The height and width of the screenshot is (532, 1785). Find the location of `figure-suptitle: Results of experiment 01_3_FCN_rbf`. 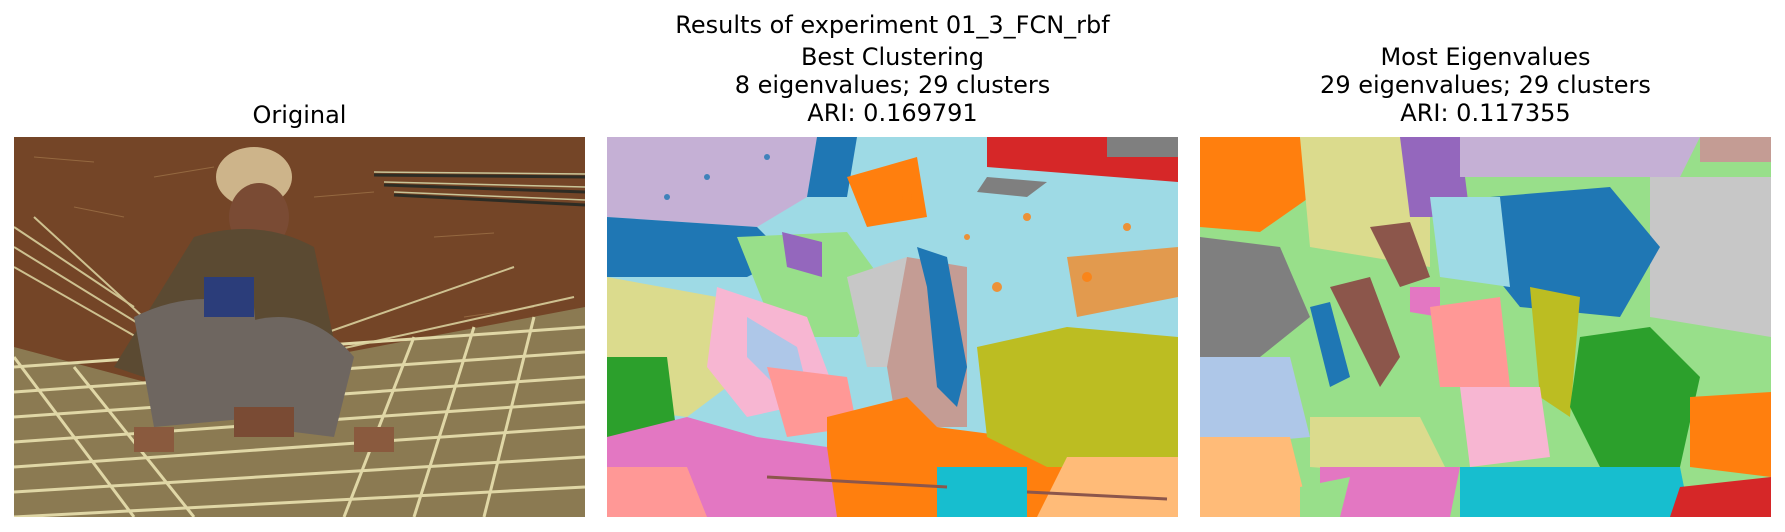

figure-suptitle: Results of experiment 01_3_FCN_rbf is located at coordinates (892, 25).